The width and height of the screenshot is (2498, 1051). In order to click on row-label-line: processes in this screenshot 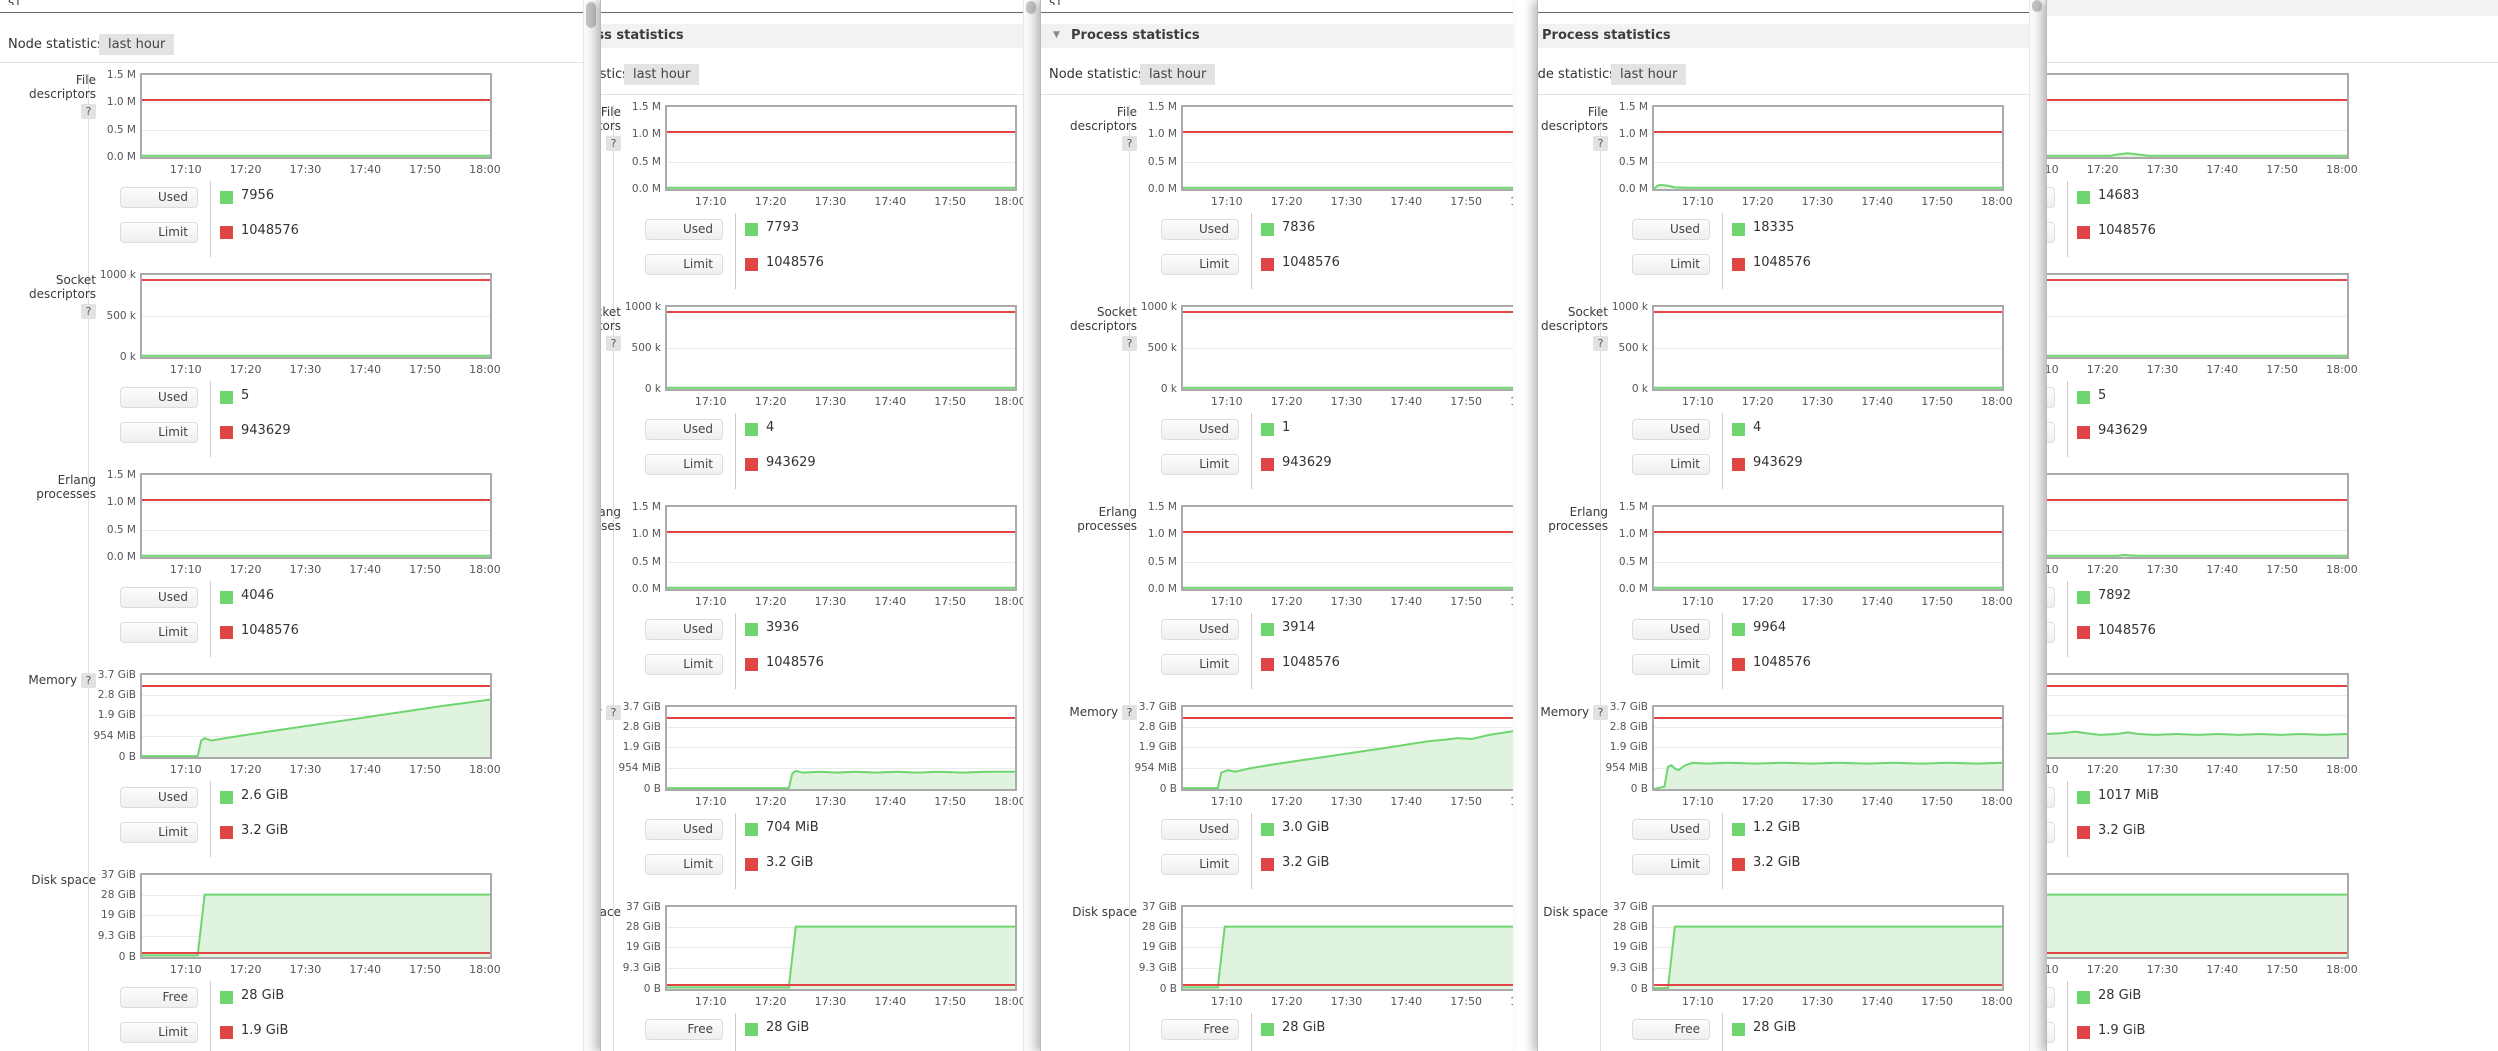, I will do `click(1107, 526)`.